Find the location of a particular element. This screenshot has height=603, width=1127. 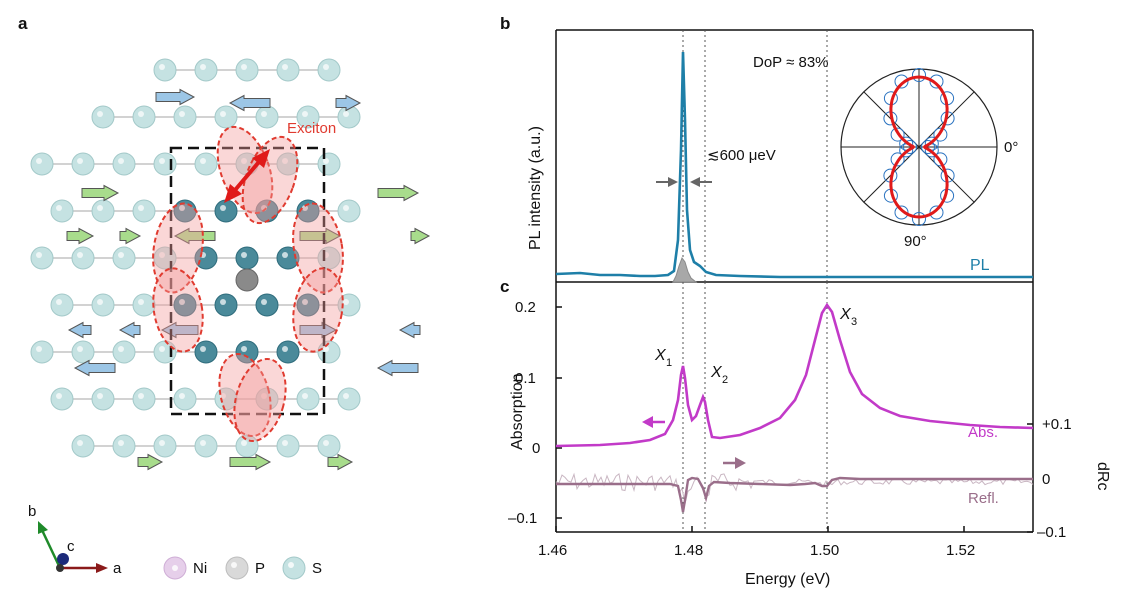

ytick-0.1: 0.1 is located at coordinates (525, 378).